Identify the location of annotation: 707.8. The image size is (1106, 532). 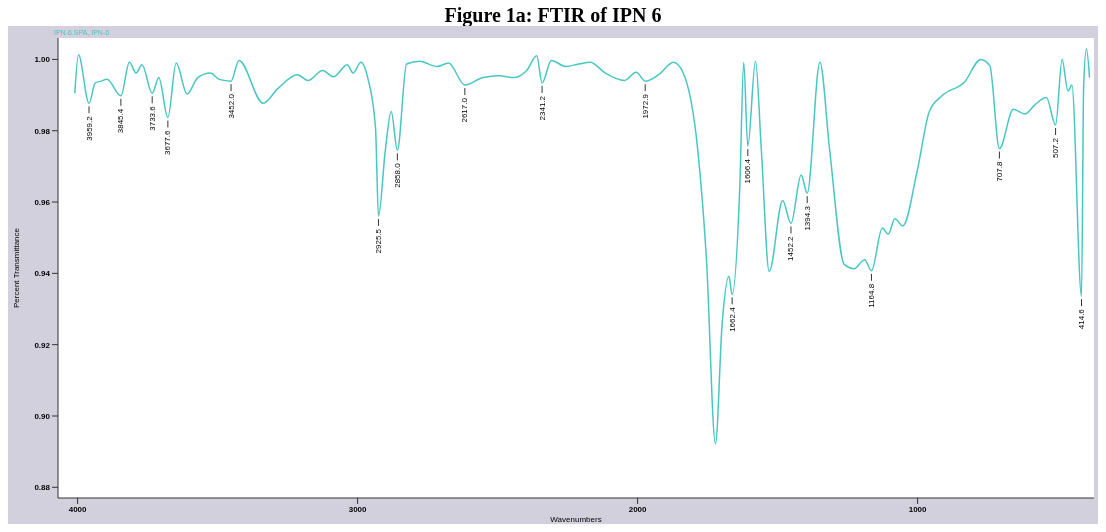
(999, 171).